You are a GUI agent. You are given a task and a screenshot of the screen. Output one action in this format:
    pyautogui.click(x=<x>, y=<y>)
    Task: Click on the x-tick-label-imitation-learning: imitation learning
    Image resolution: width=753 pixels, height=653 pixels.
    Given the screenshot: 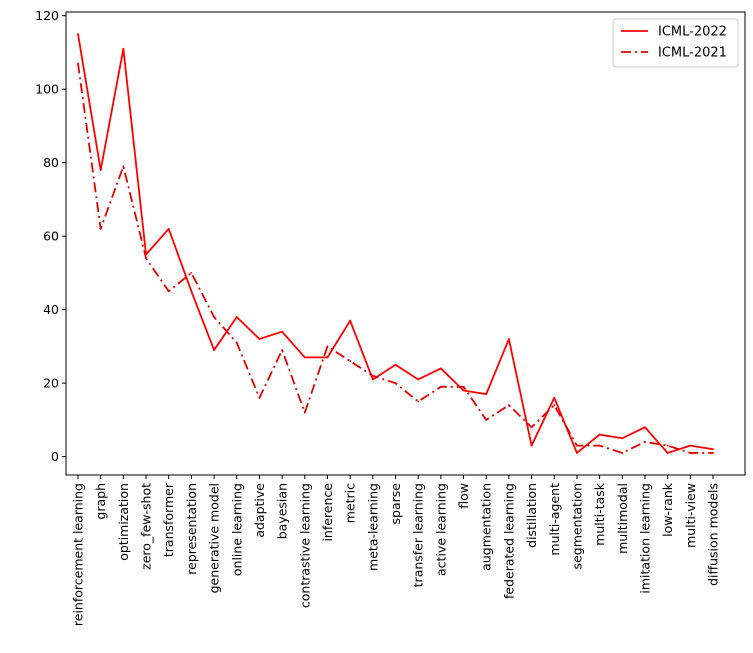 What is the action you would take?
    pyautogui.click(x=644, y=538)
    